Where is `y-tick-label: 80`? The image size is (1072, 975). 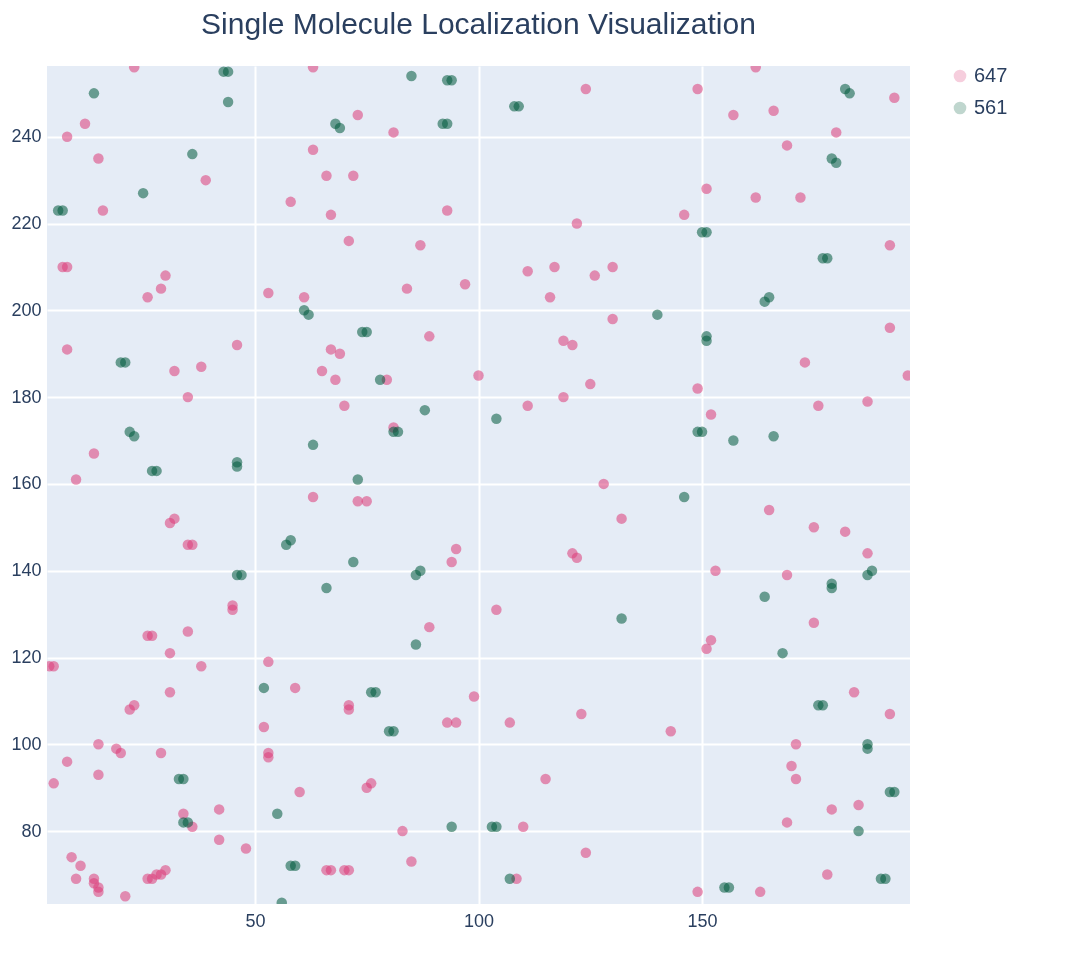 y-tick-label: 80 is located at coordinates (31, 830).